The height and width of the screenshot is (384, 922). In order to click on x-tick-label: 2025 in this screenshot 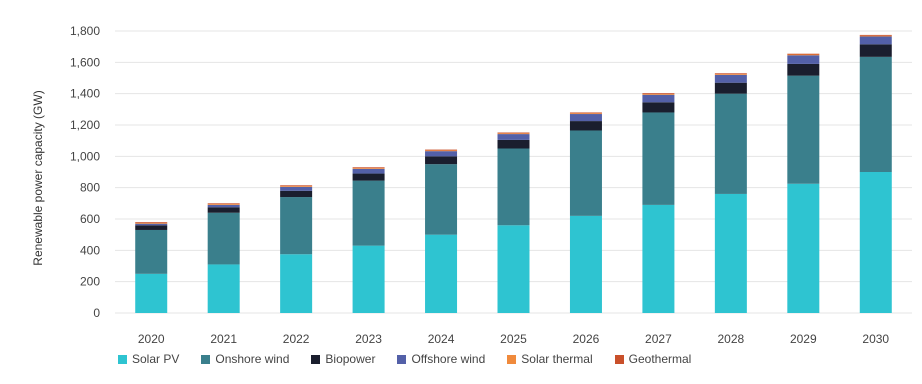, I will do `click(513, 339)`.